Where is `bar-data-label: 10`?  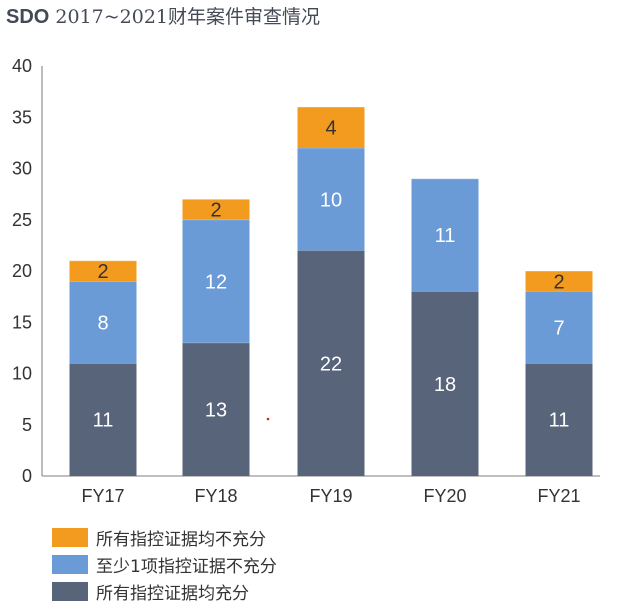 bar-data-label: 10 is located at coordinates (331, 200).